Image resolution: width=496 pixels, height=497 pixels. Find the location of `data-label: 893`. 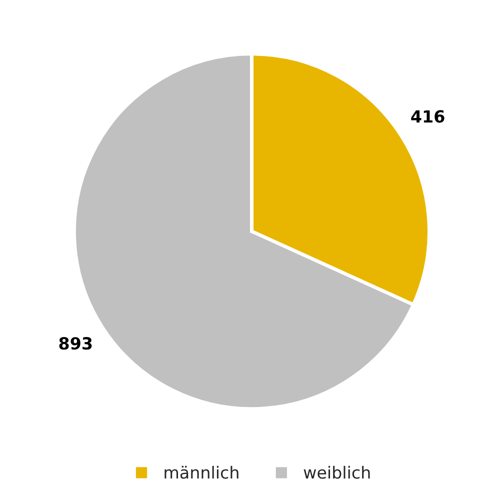

data-label: 893 is located at coordinates (75, 343).